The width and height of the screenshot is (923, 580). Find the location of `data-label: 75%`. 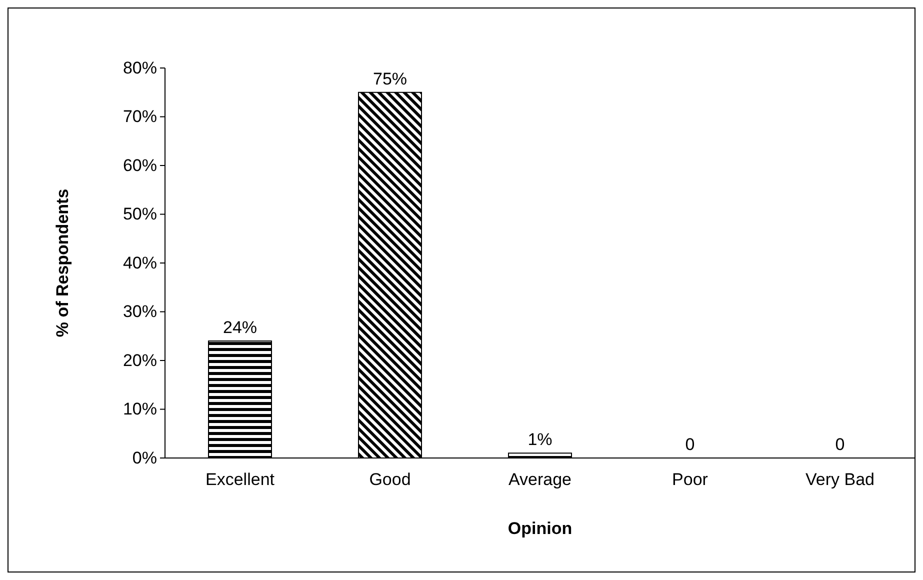

data-label: 75% is located at coordinates (390, 78).